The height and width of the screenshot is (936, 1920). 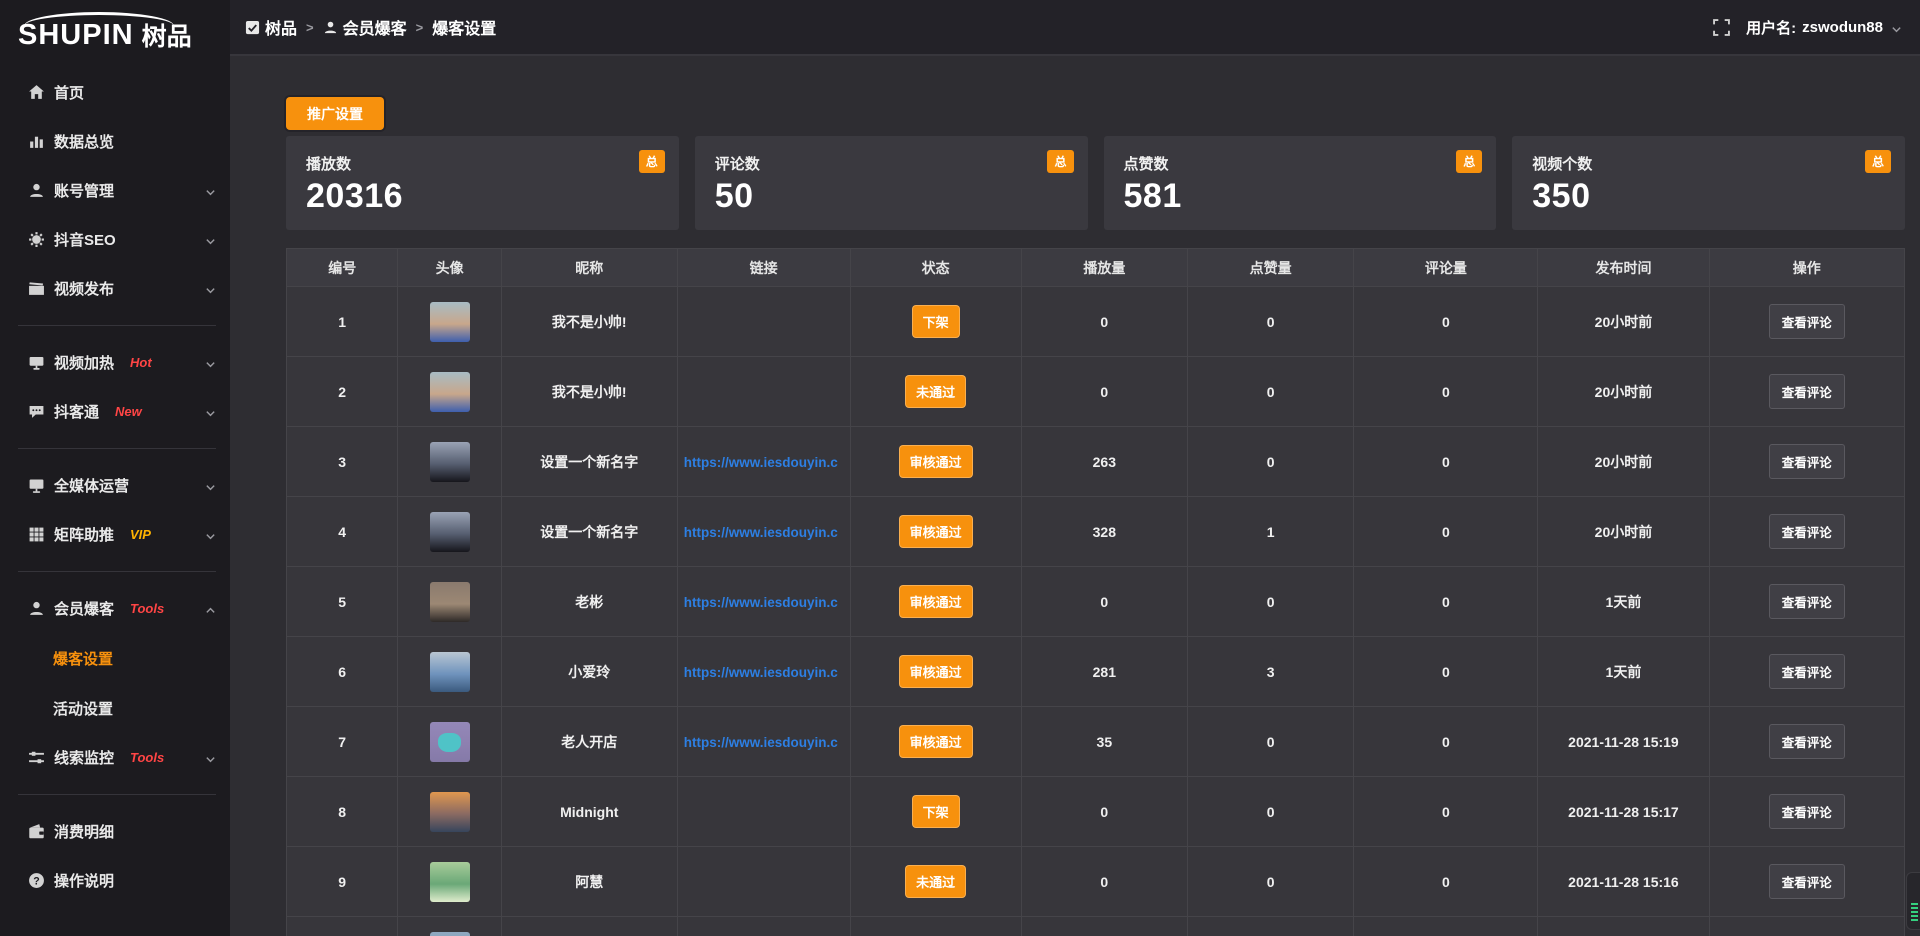 I want to click on column-header: 播放量, so click(x=1104, y=267).